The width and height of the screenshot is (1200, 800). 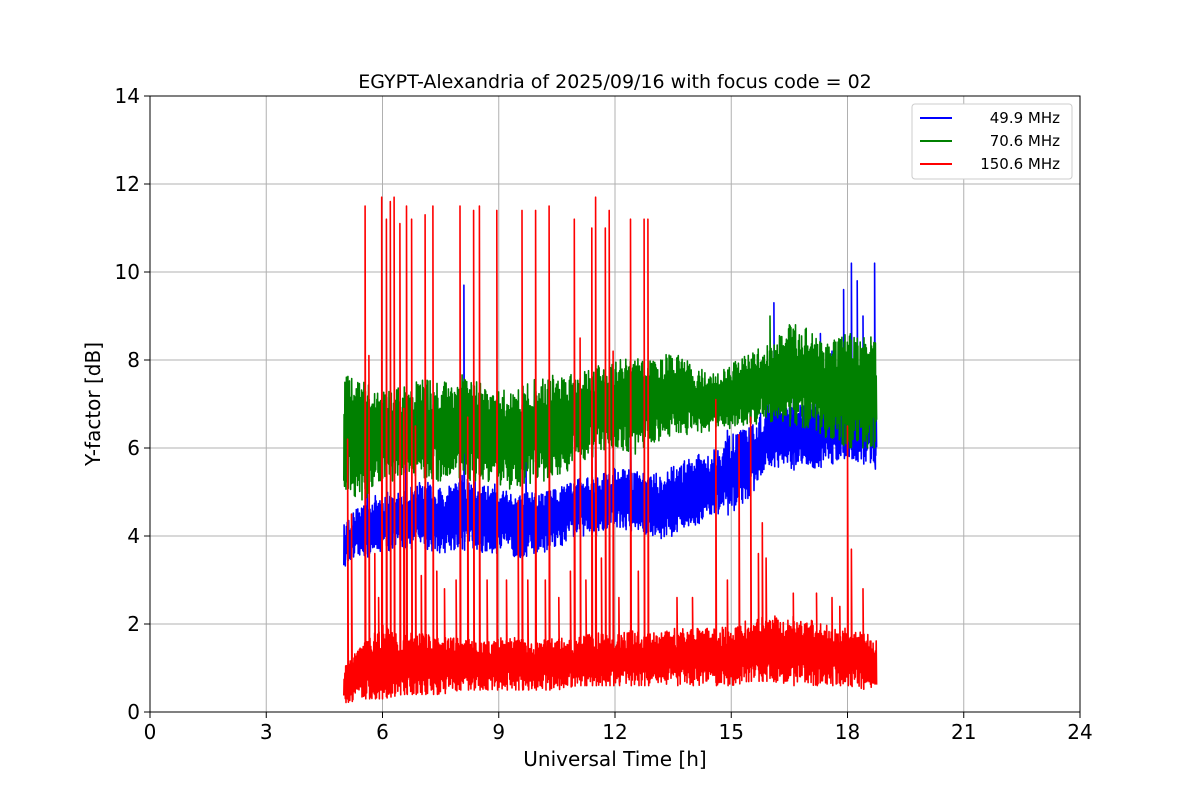 What do you see at coordinates (1020, 164) in the screenshot?
I see `legend-label: 150.6 MHz` at bounding box center [1020, 164].